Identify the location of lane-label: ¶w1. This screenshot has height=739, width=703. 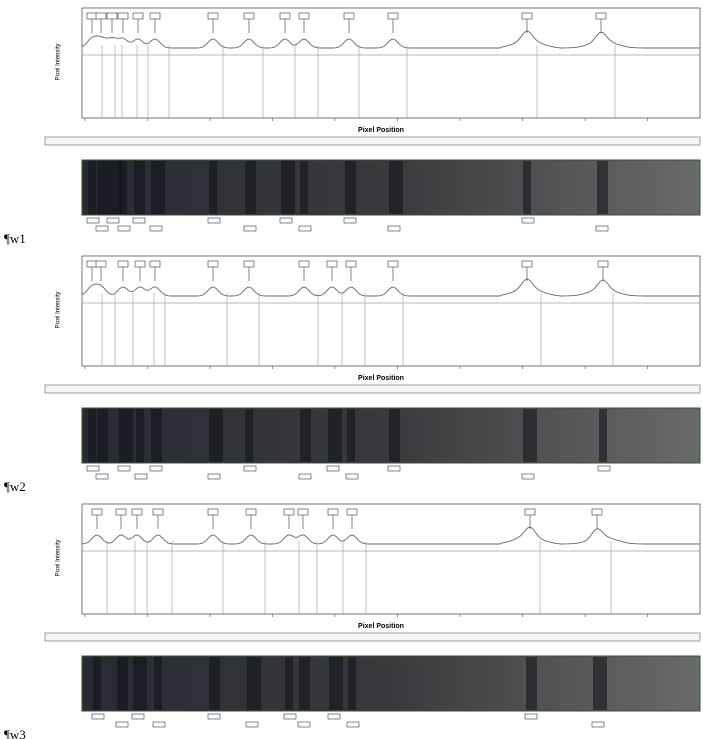
(15, 238).